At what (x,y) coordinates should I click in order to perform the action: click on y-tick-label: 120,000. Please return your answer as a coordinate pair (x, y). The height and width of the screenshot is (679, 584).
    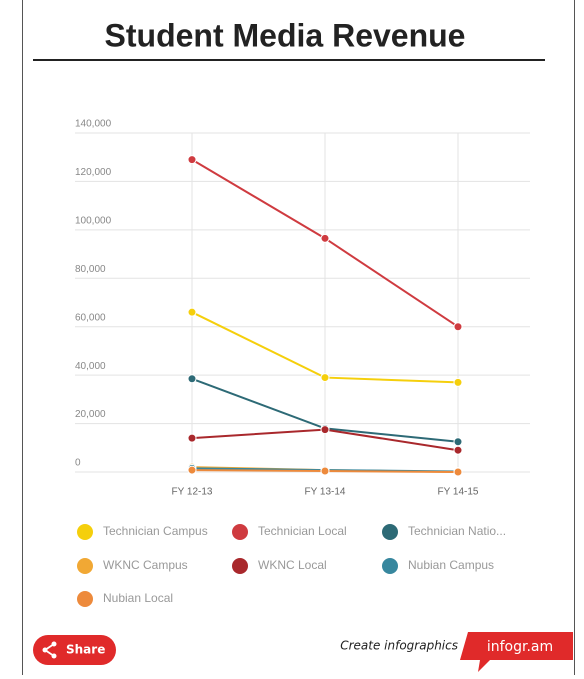
    Looking at the image, I should click on (93, 172).